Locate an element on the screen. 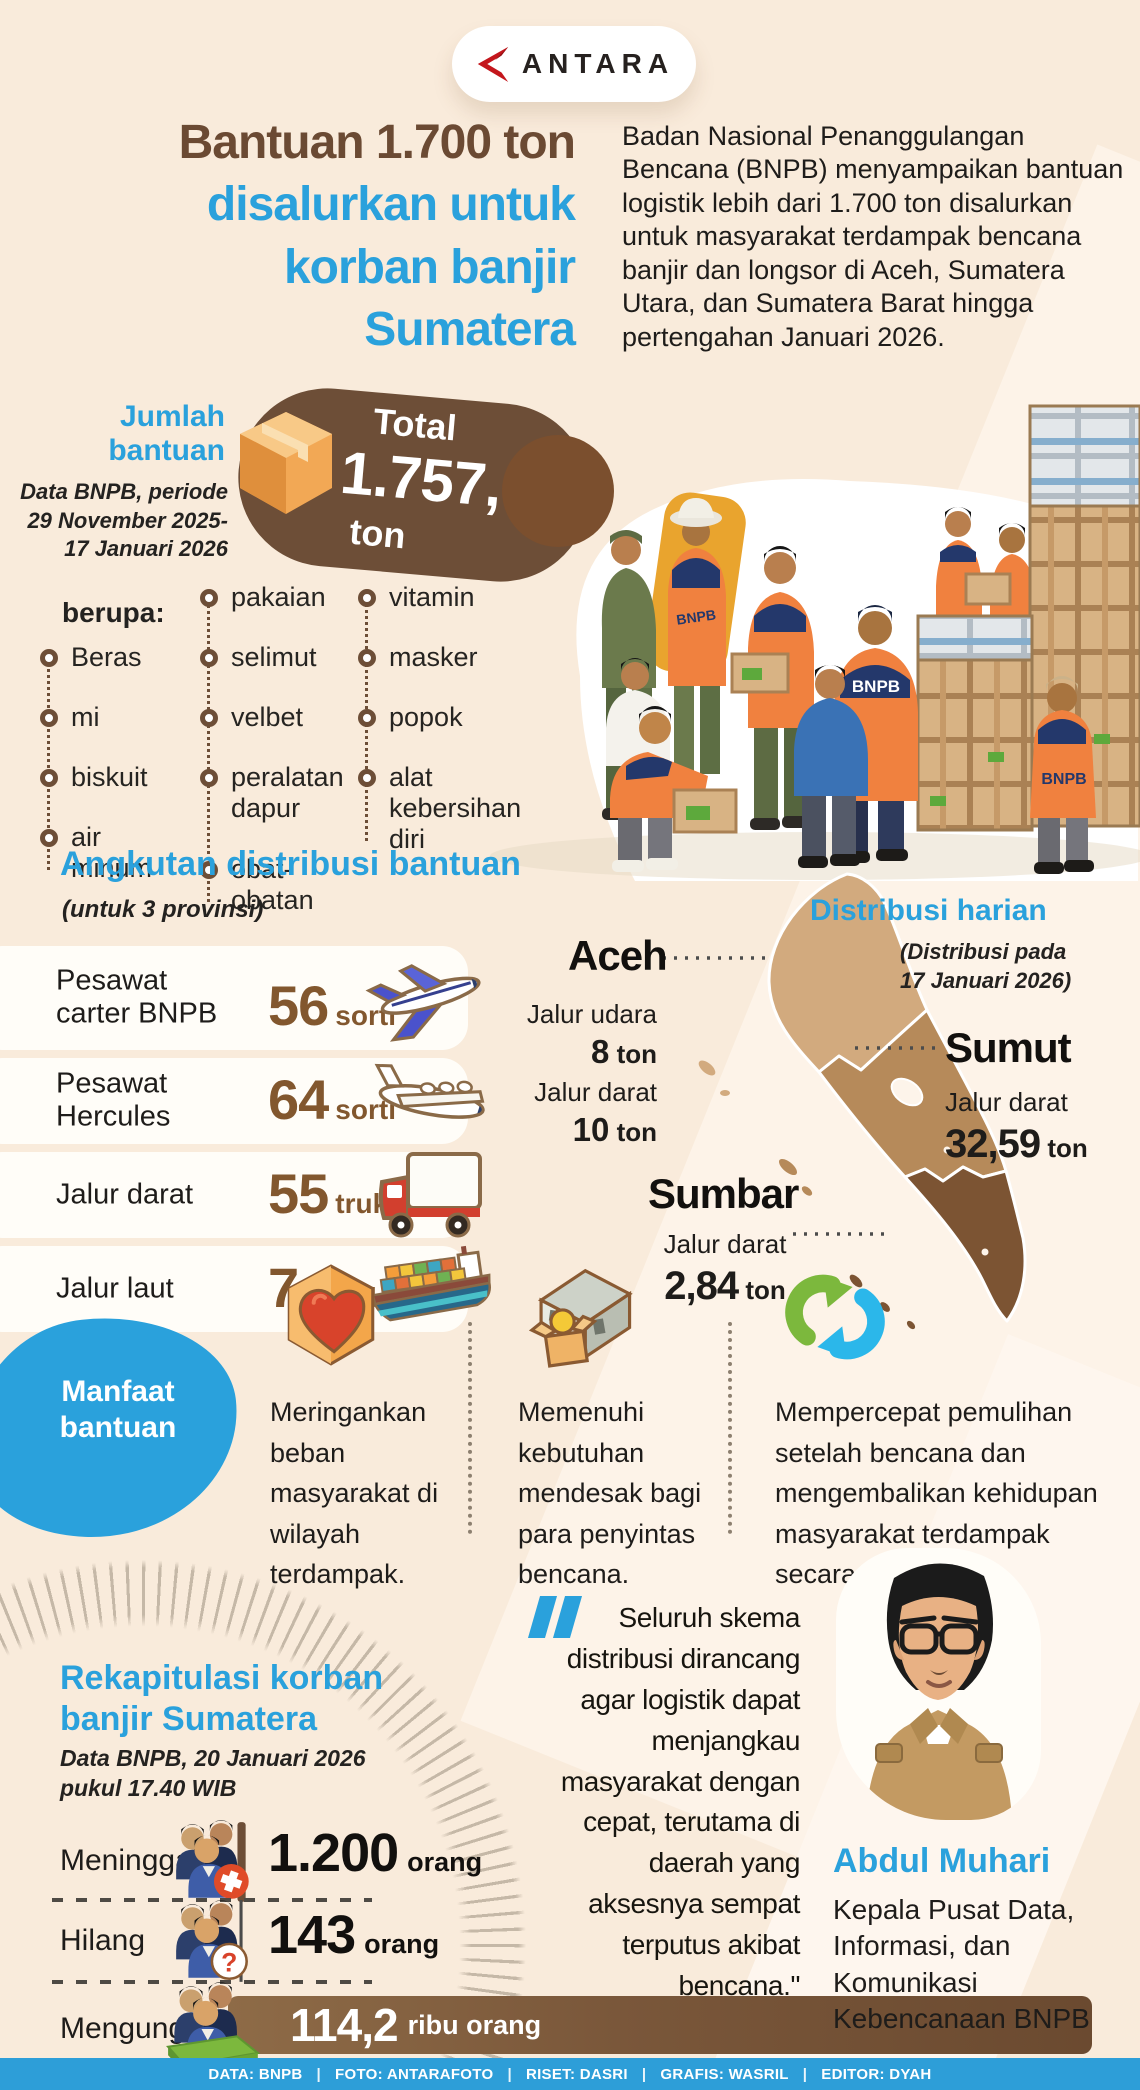  list-item: selimut is located at coordinates (277, 672).